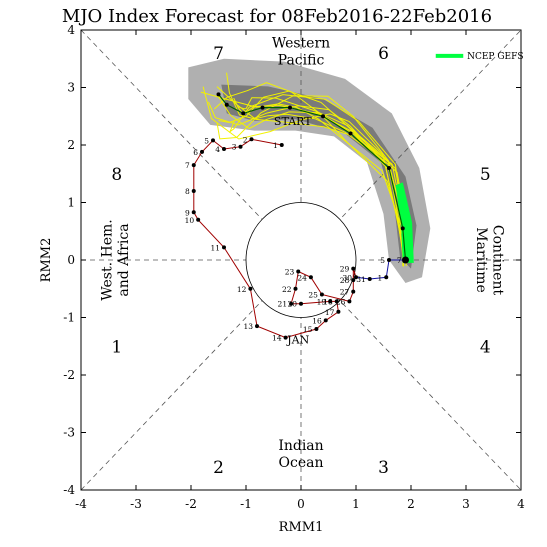 The width and height of the screenshot is (547, 547). I want to click on start-marker, so click(405, 260).